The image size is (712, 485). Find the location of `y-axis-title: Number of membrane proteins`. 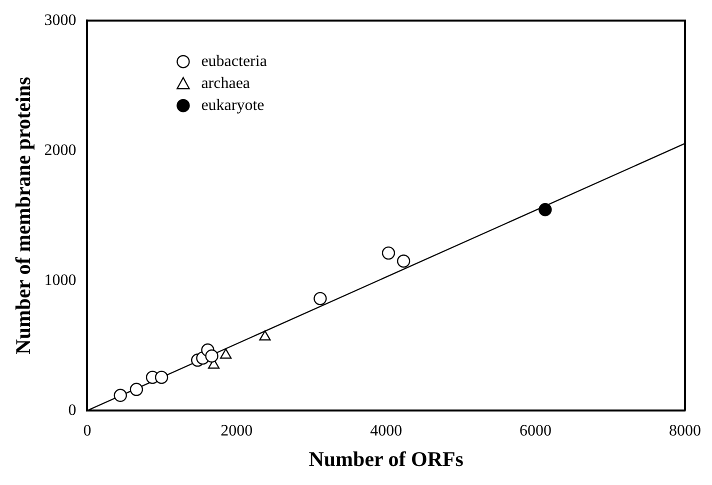

y-axis-title: Number of membrane proteins is located at coordinates (23, 215).